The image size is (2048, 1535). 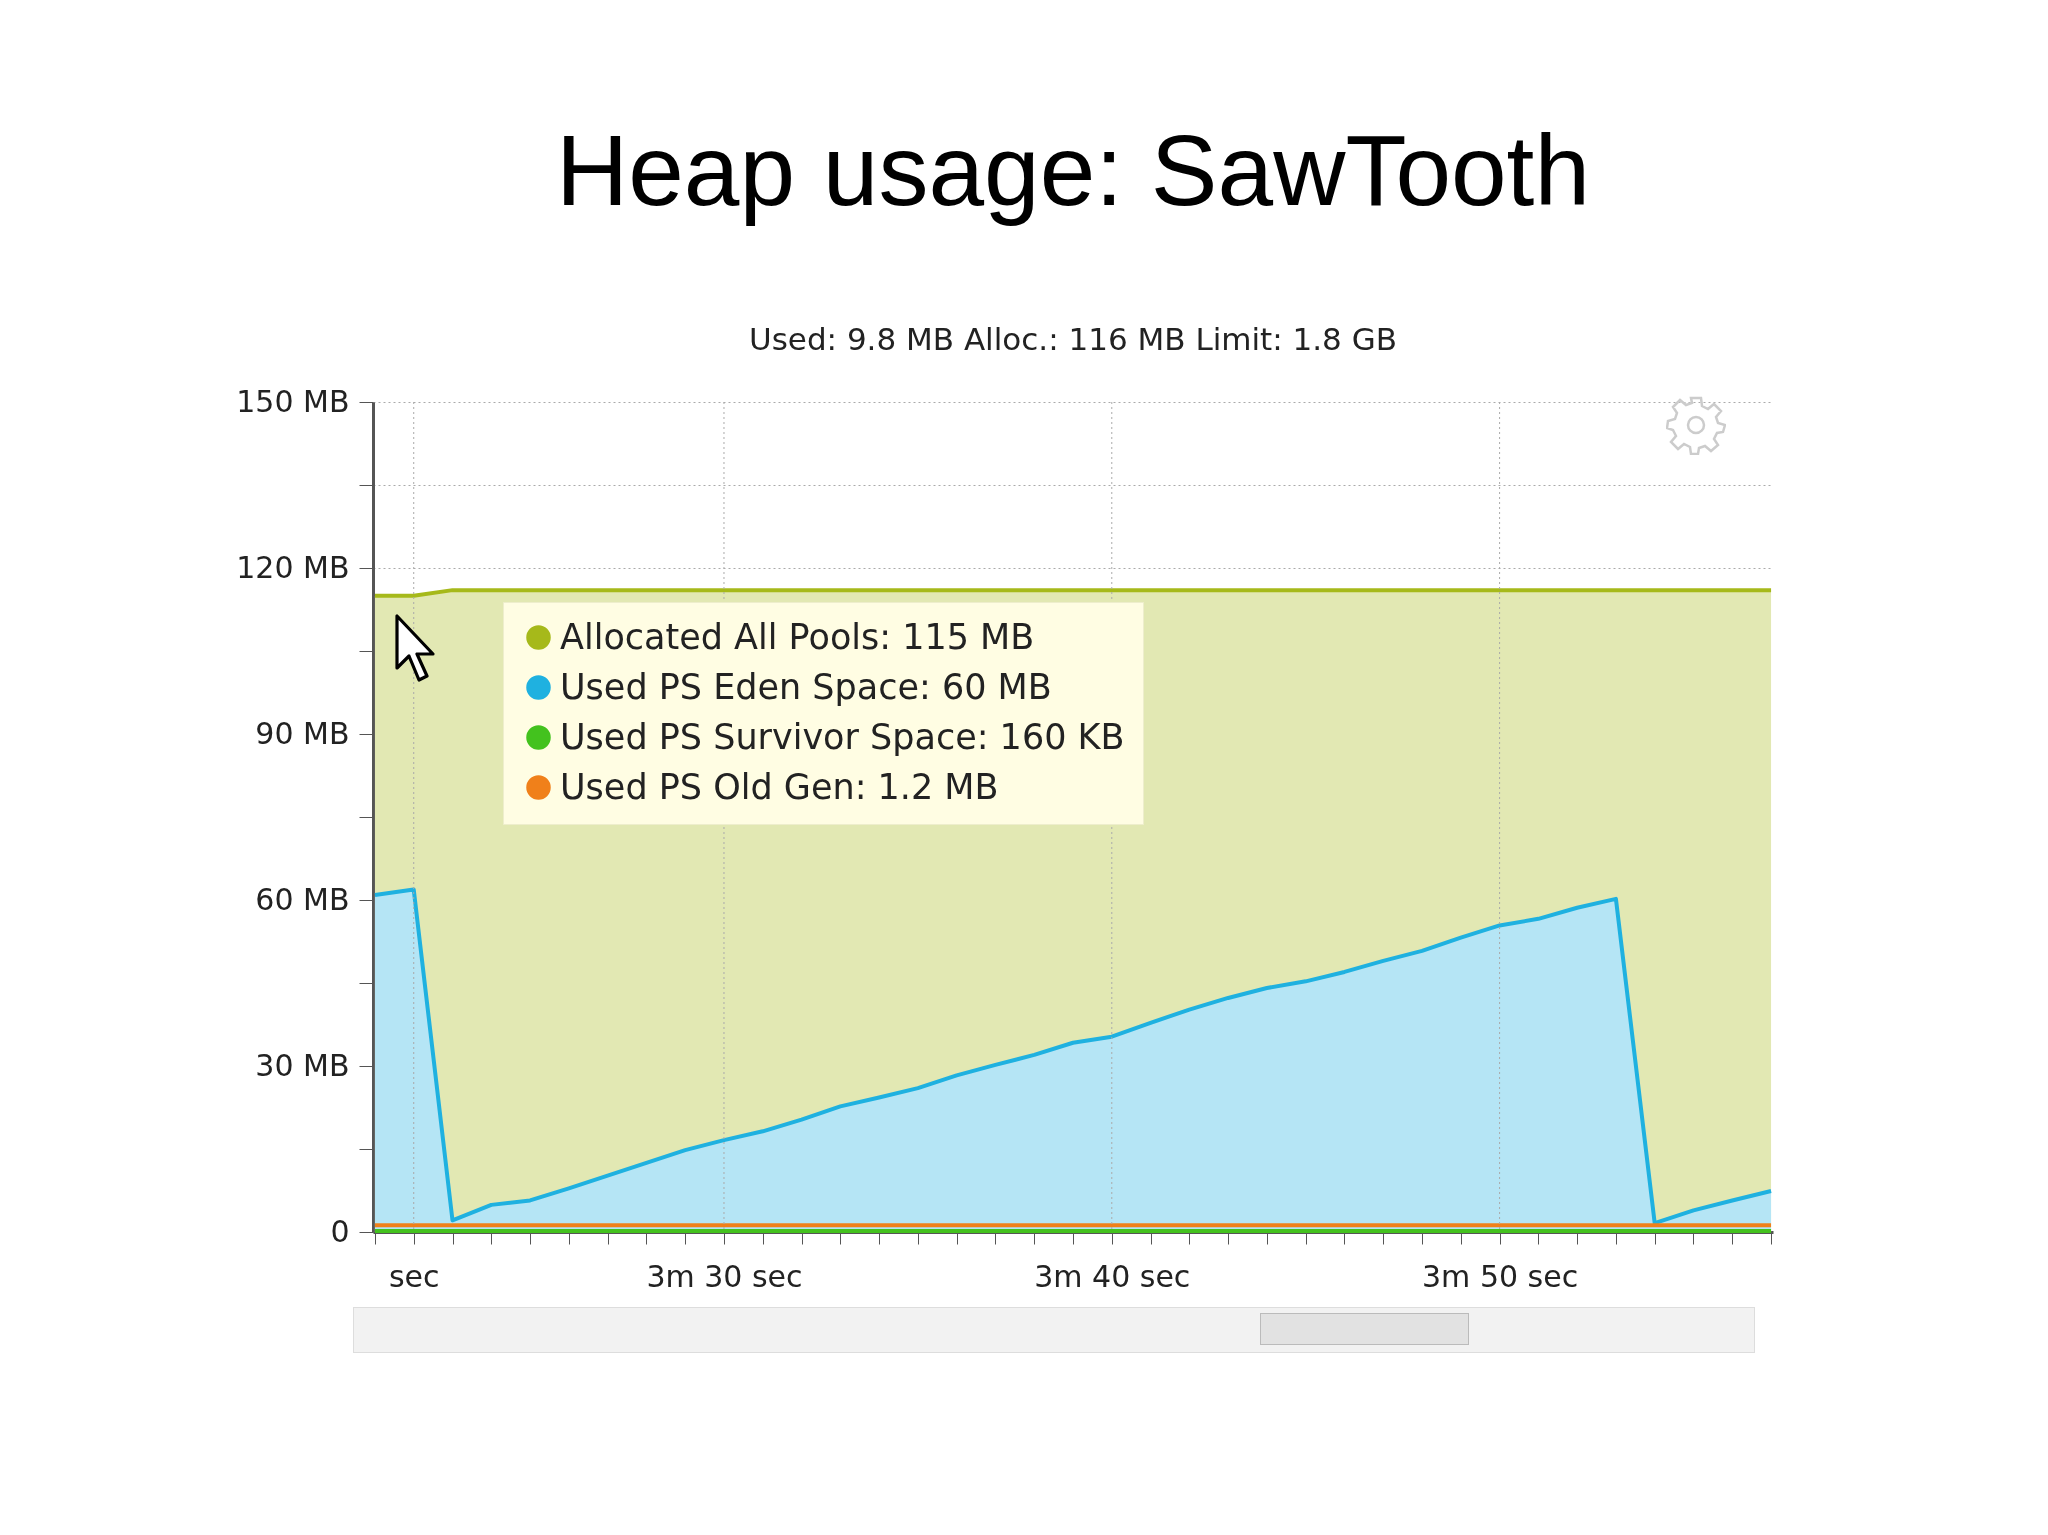 I want to click on chart-subtitle: Used: 9.8 MB Alloc.: 116 MB Limit: 1.8 GB, so click(x=1073, y=339).